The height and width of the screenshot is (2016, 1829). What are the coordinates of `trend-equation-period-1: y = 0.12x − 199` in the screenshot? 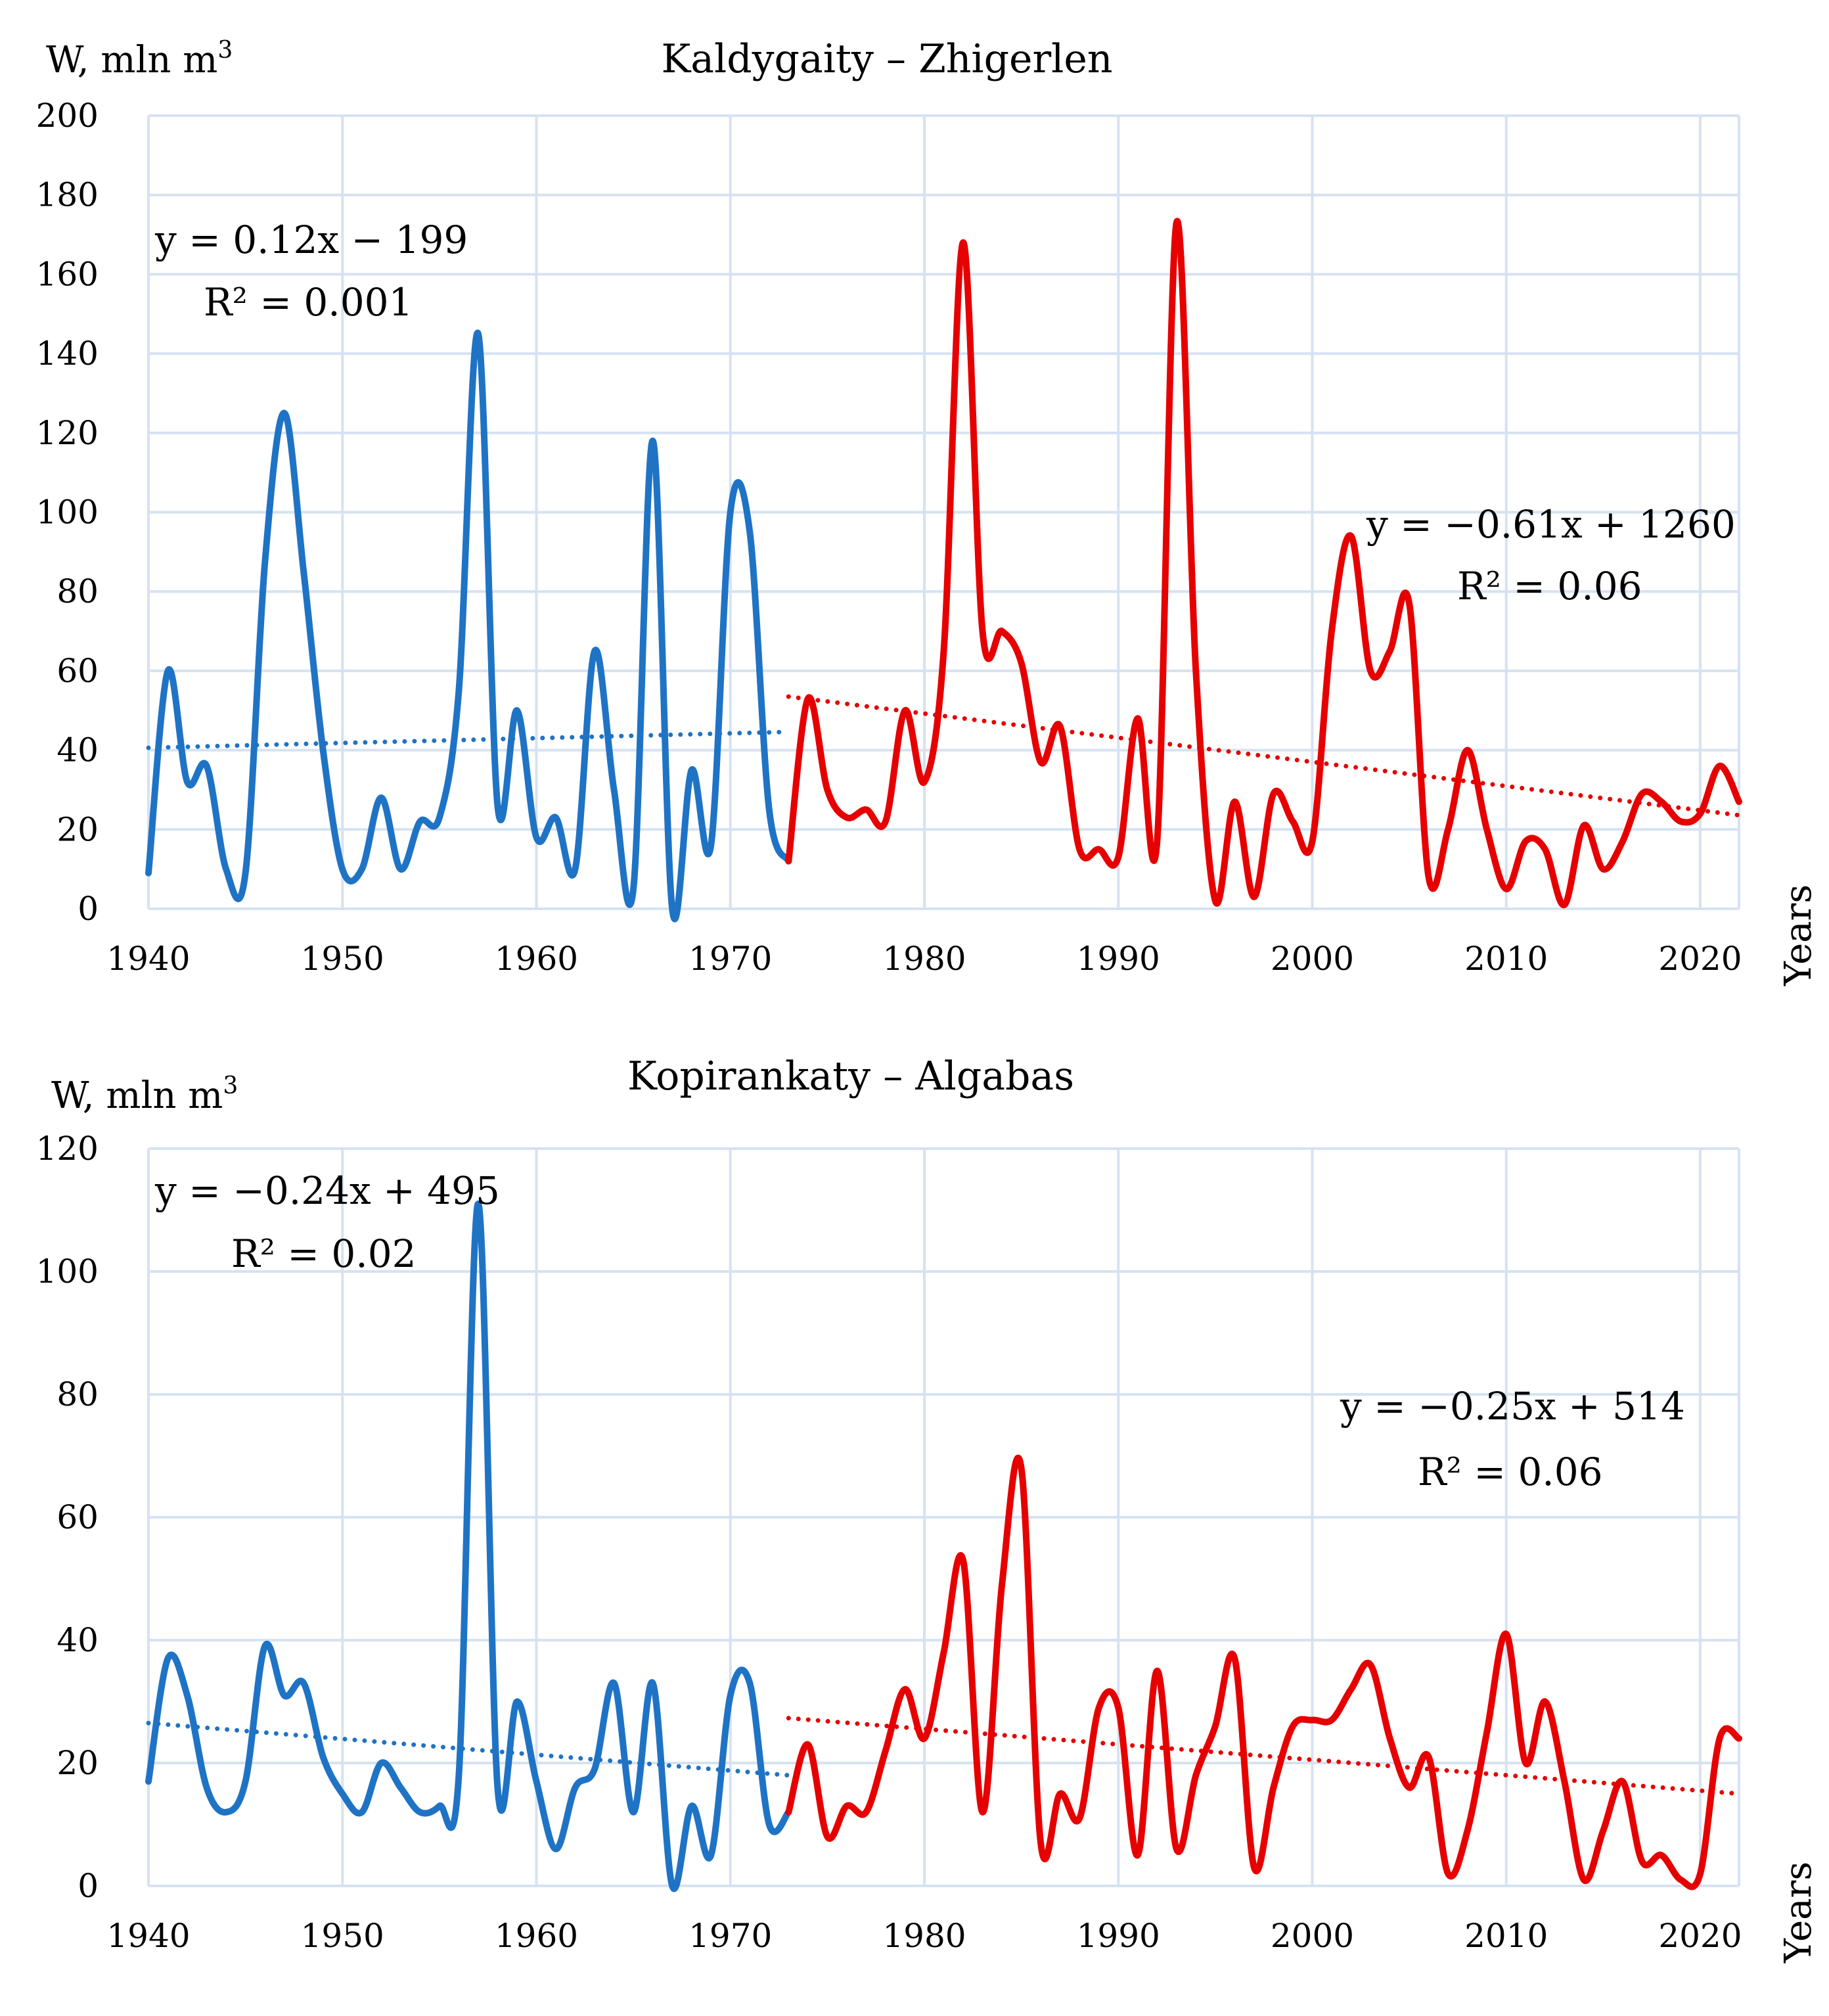 It's located at (311, 240).